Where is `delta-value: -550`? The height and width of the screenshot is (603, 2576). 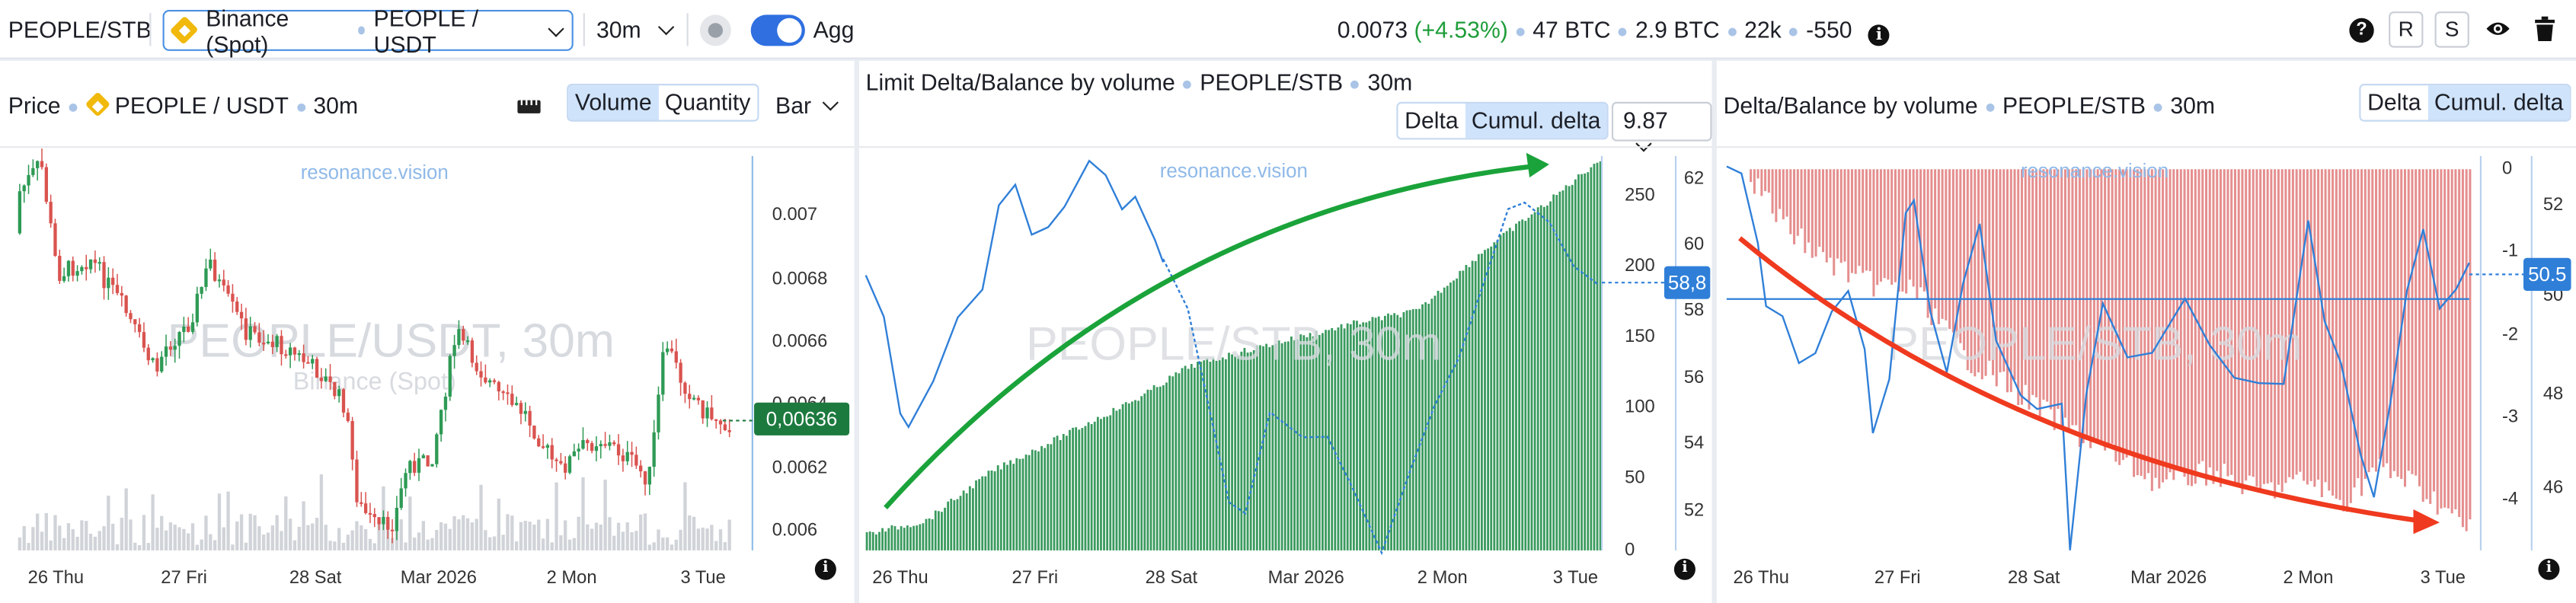
delta-value: -550 is located at coordinates (1829, 29).